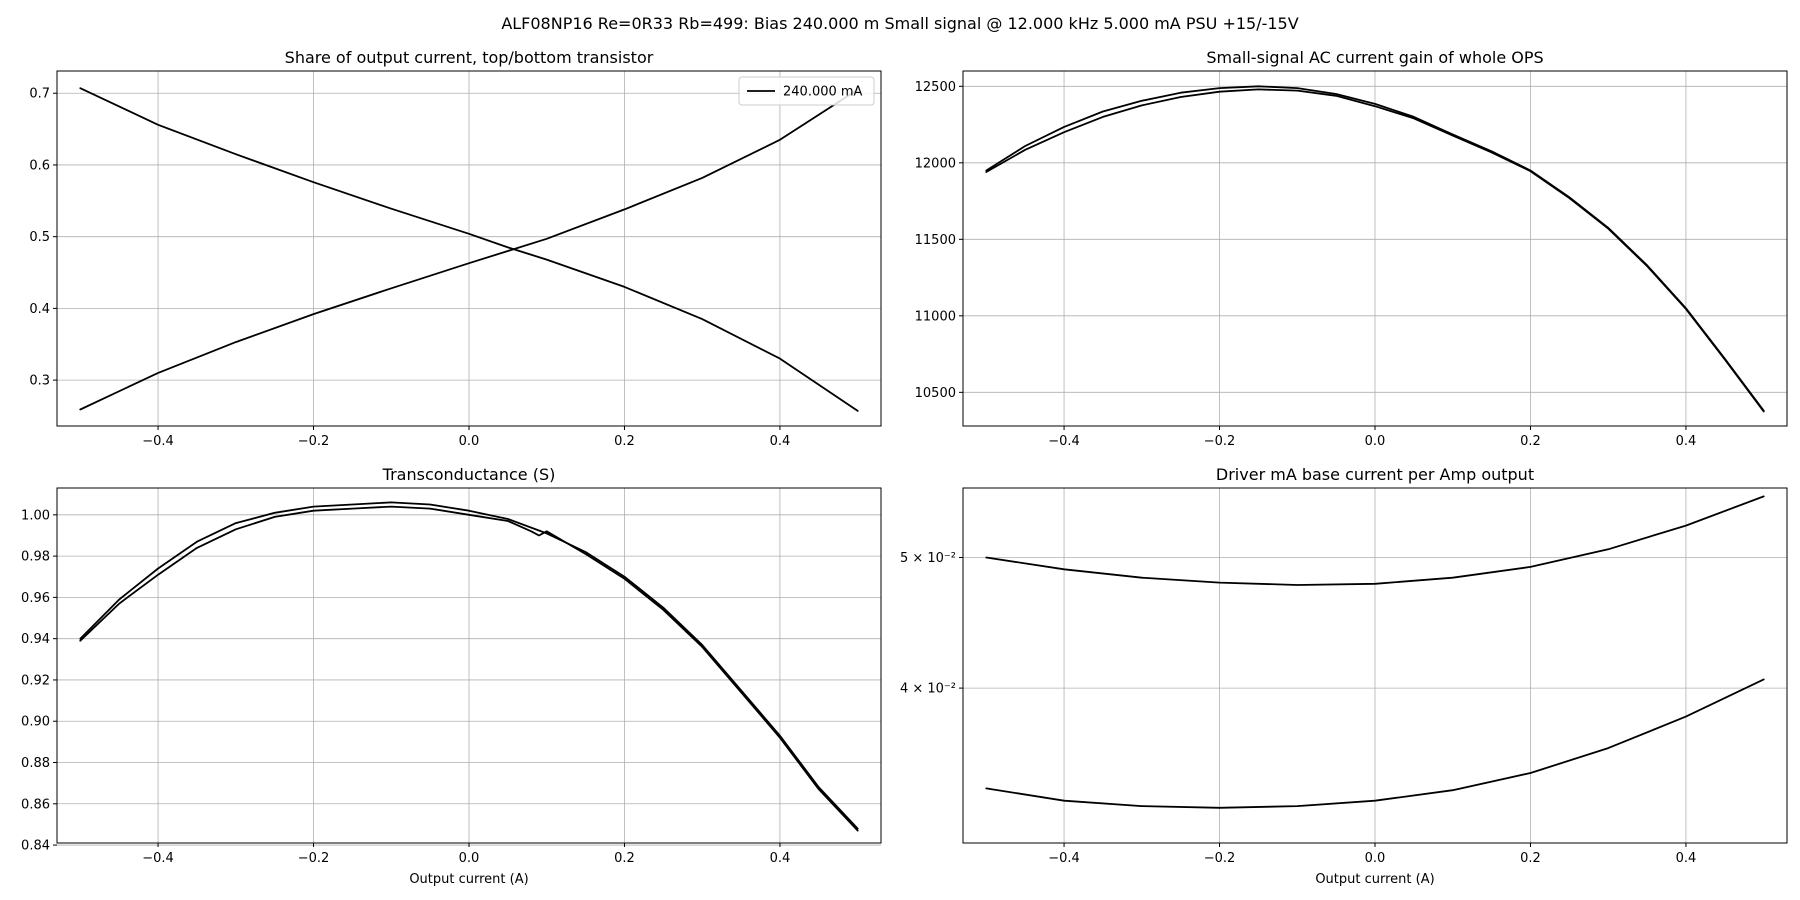 The image size is (1800, 900). I want to click on y-tick-label: 10500, so click(935, 393).